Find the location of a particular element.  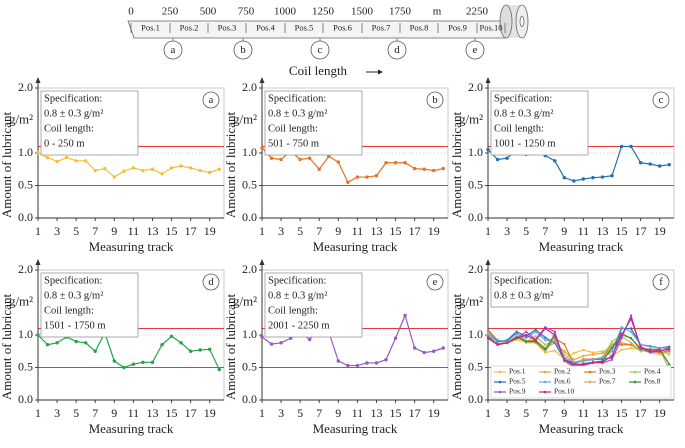

legend-label: Pos.9 is located at coordinates (517, 391).